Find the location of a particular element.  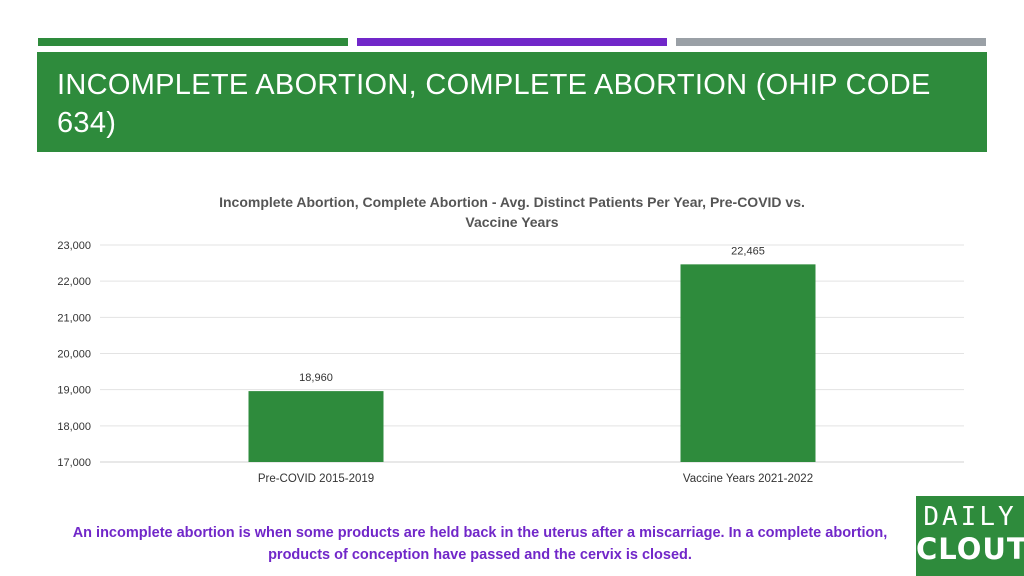

accent-bar-purple is located at coordinates (512, 42).